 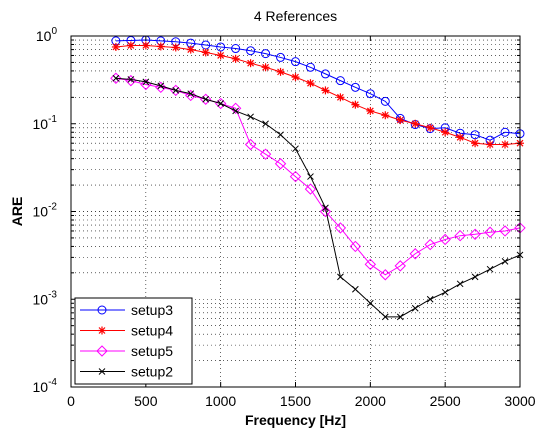 I want to click on y-tick-label: 10⁻⁴, so click(x=45, y=386).